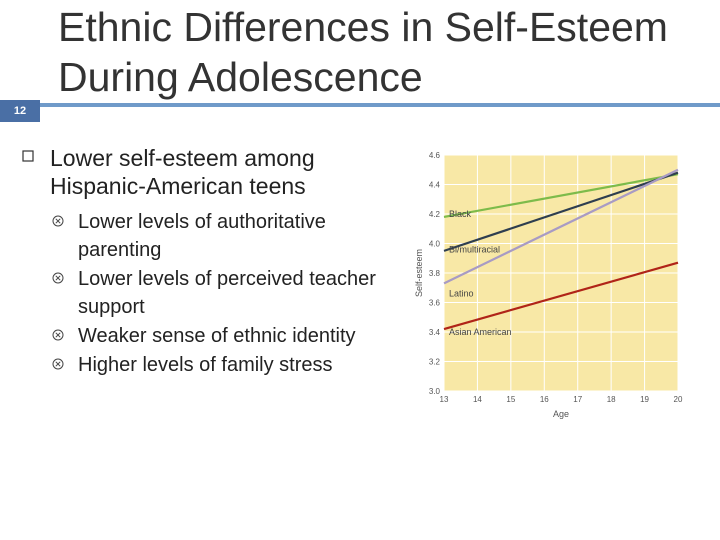  Describe the element at coordinates (544, 399) in the screenshot. I see `x-tick-label: 16` at that location.